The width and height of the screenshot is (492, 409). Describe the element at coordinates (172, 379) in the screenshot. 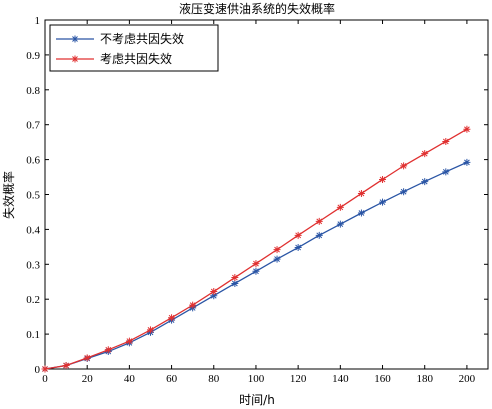

I see `x-tick-label: 60` at that location.